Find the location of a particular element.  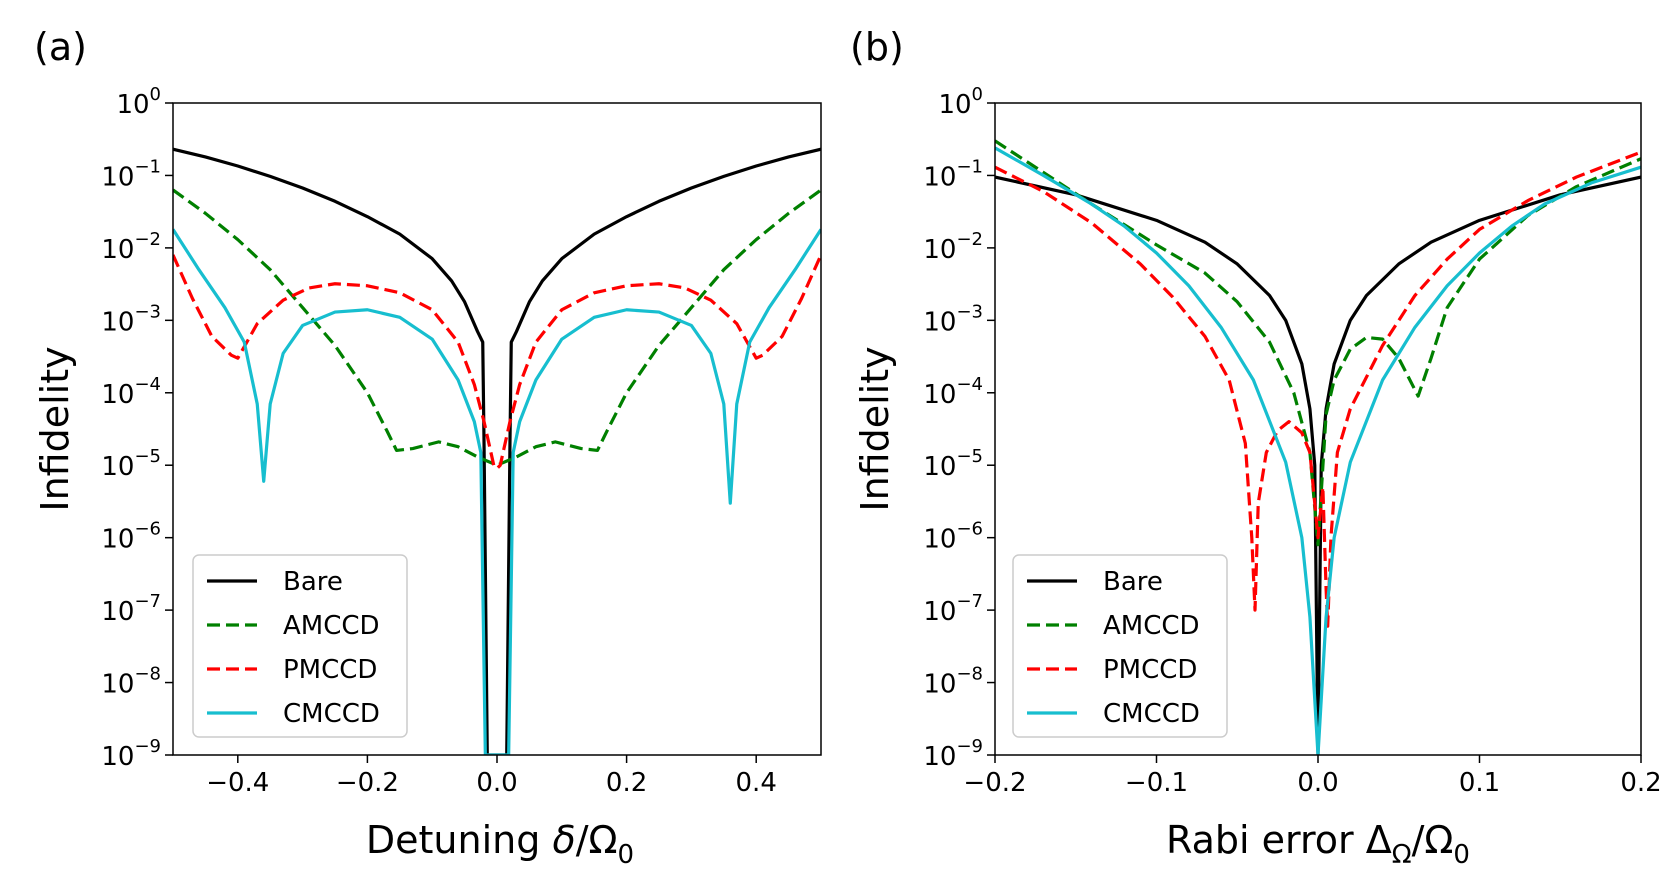

panel-a-x-tick-label: −0.2 is located at coordinates (367, 783).